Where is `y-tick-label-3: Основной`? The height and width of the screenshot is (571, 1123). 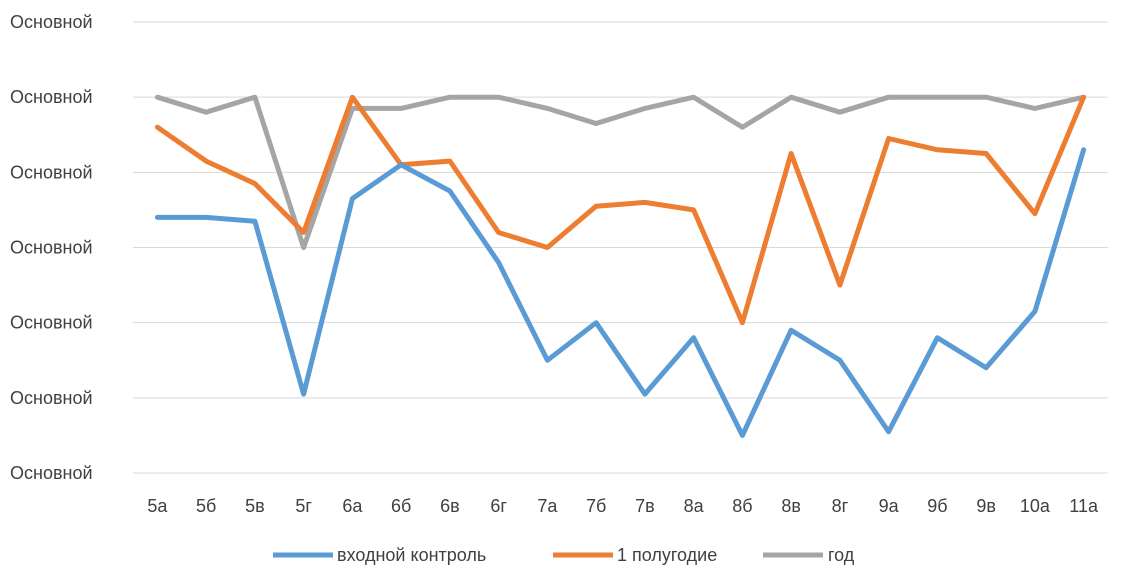 y-tick-label-3: Основной is located at coordinates (51, 248).